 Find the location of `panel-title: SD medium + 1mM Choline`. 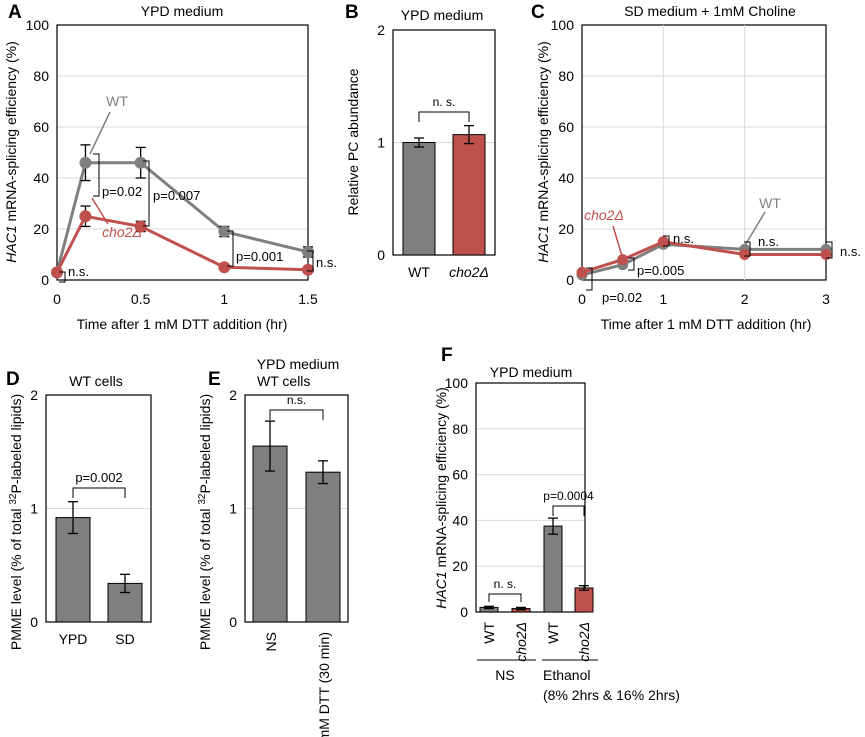

panel-title: SD medium + 1mM Choline is located at coordinates (710, 11).